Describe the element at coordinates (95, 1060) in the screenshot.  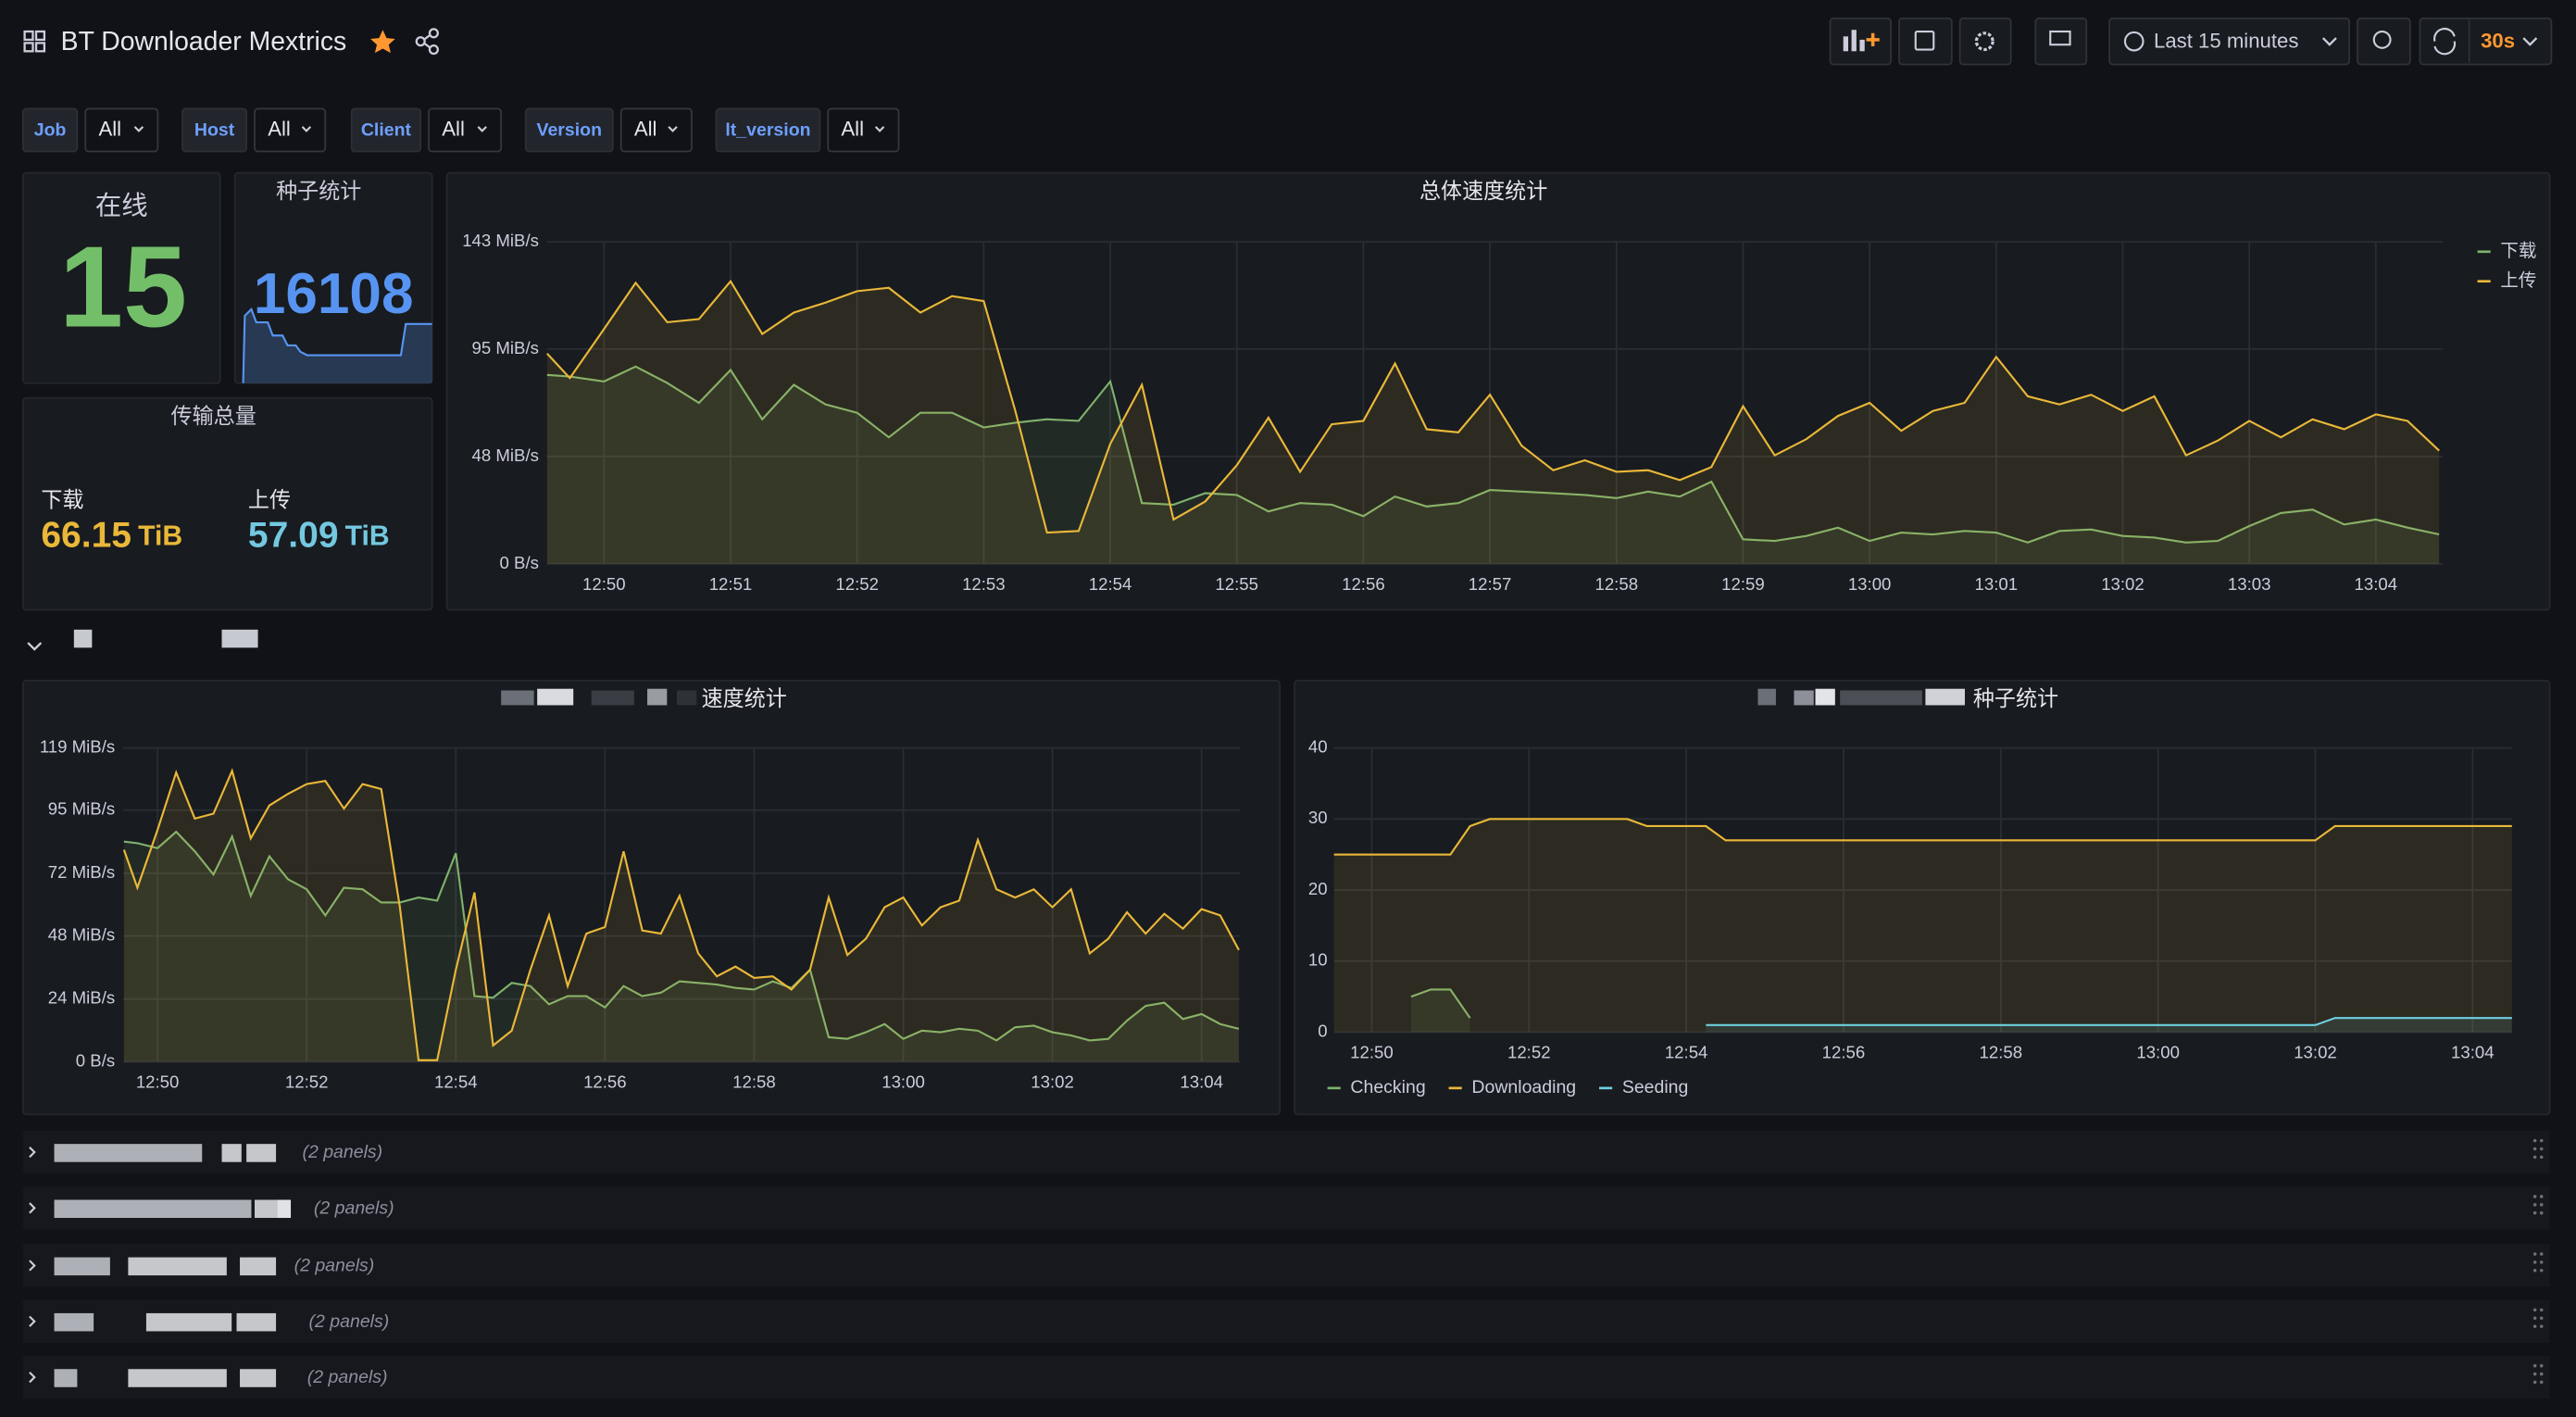
I see `y-tick-label: 0 B/s` at that location.